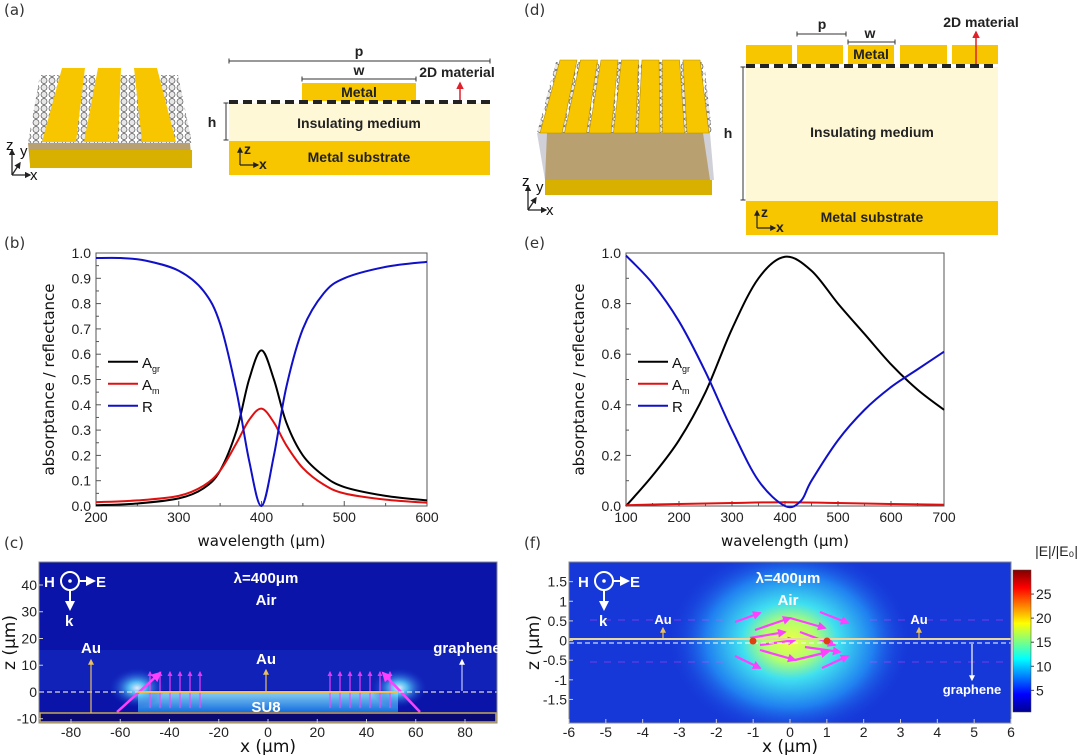 The height and width of the screenshot is (755, 1080). I want to click on x-tick-label: 500, so click(838, 517).